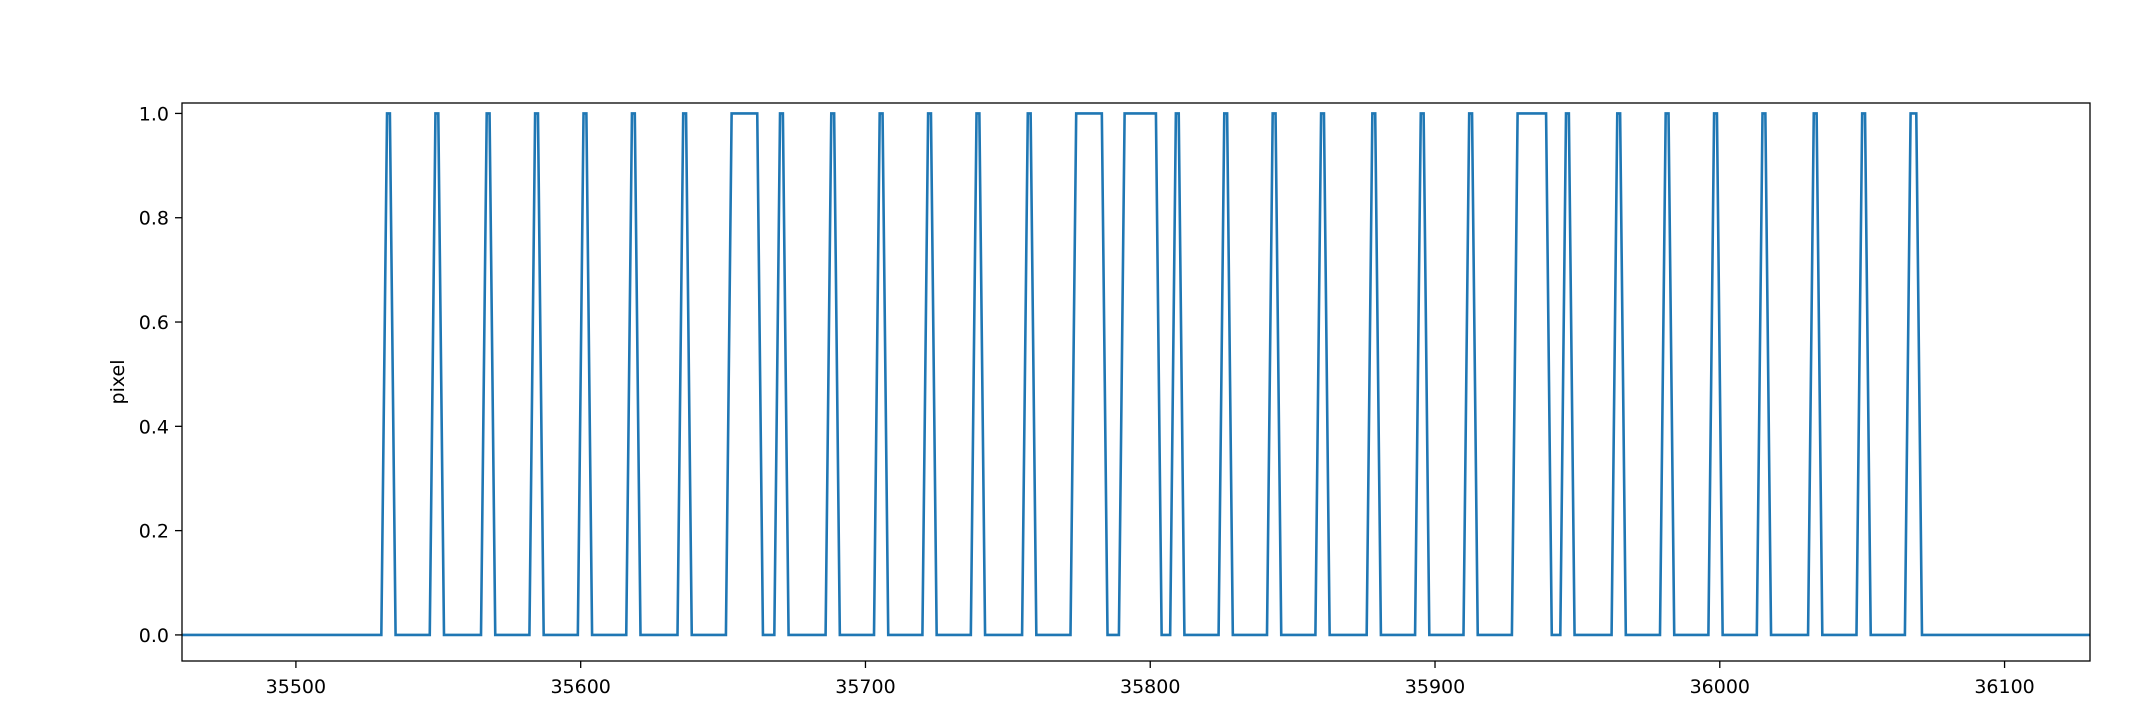  Describe the element at coordinates (154, 114) in the screenshot. I see `y-tick-label: 1.0` at that location.